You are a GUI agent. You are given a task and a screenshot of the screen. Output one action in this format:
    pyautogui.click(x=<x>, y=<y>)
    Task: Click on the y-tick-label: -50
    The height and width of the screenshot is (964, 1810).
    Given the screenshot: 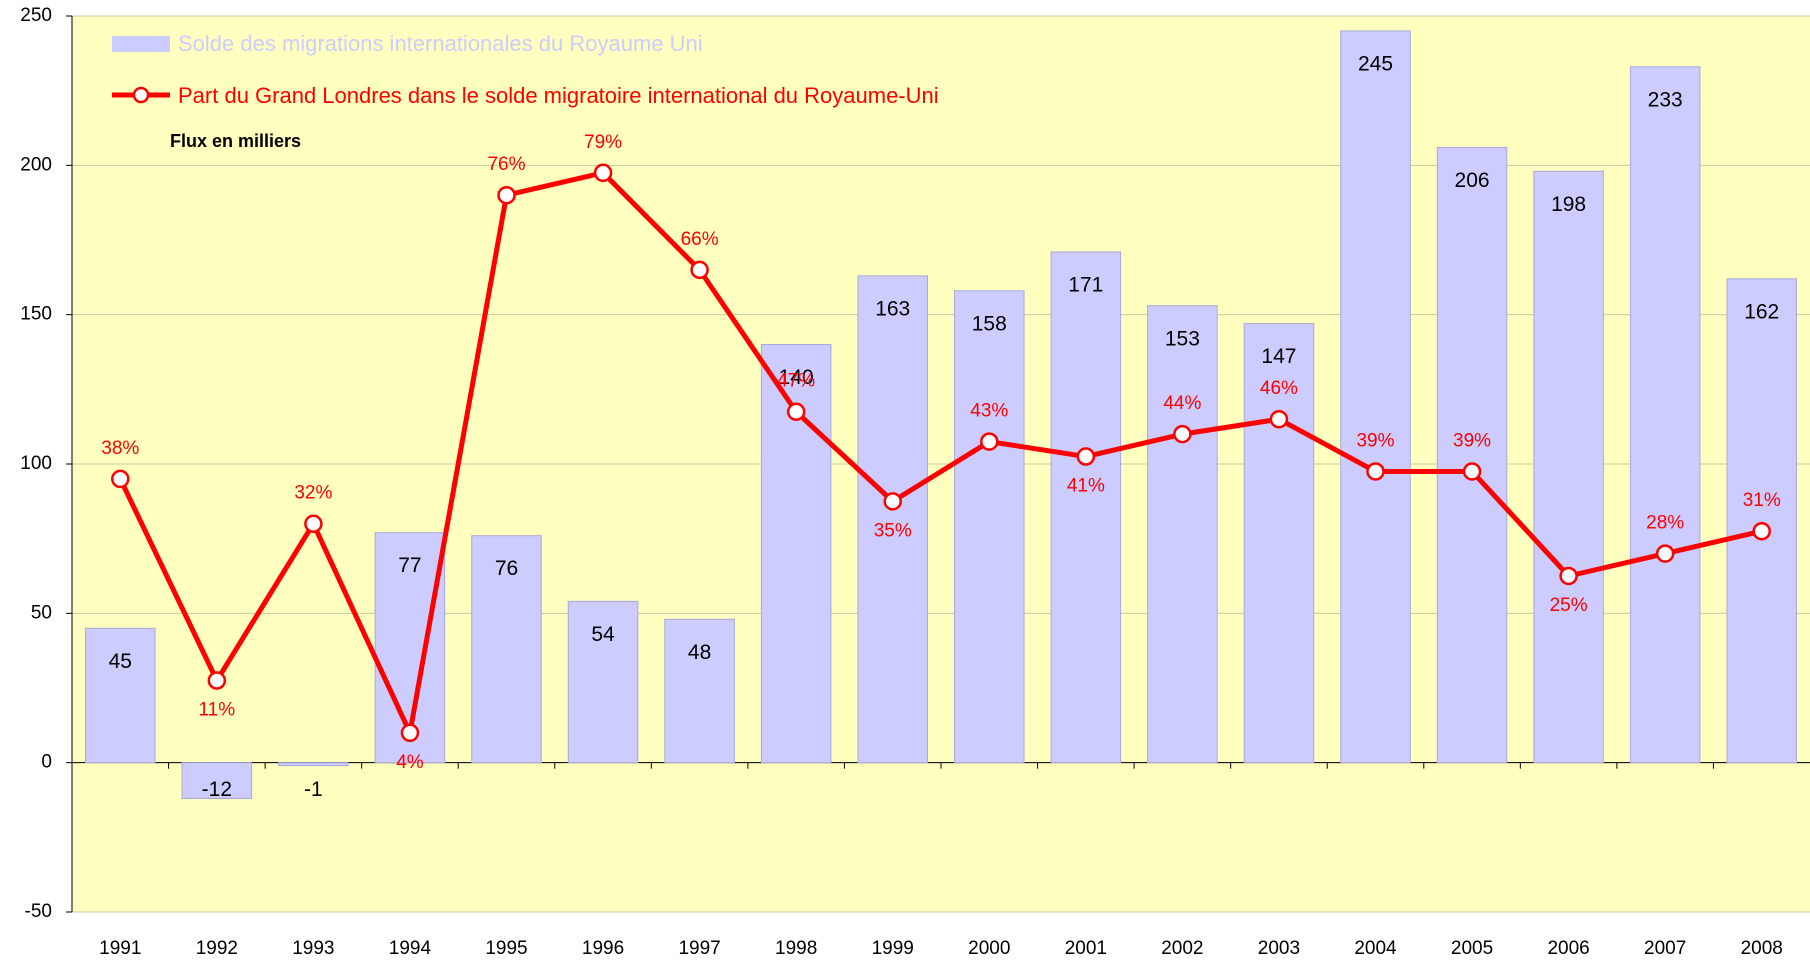 What is the action you would take?
    pyautogui.click(x=38, y=911)
    